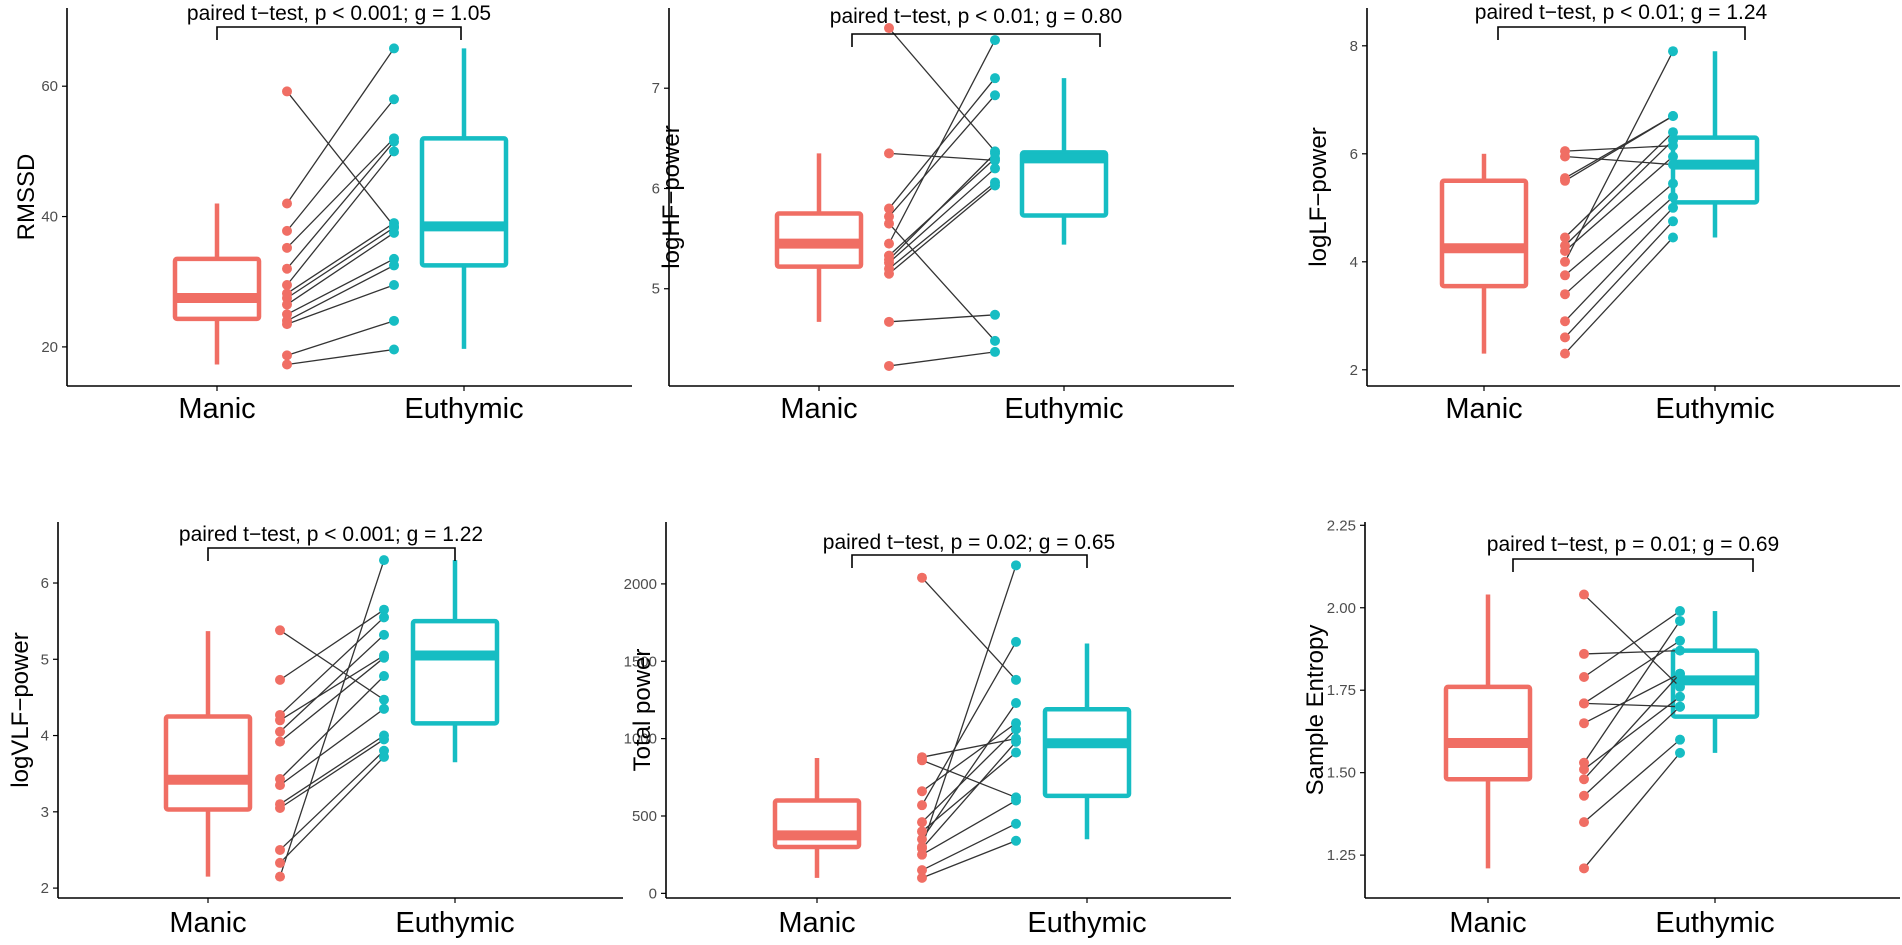 The image size is (1902, 945). What do you see at coordinates (969, 542) in the screenshot?
I see `annotation-text: paired t−test, p = 0.02; g = 0.65` at bounding box center [969, 542].